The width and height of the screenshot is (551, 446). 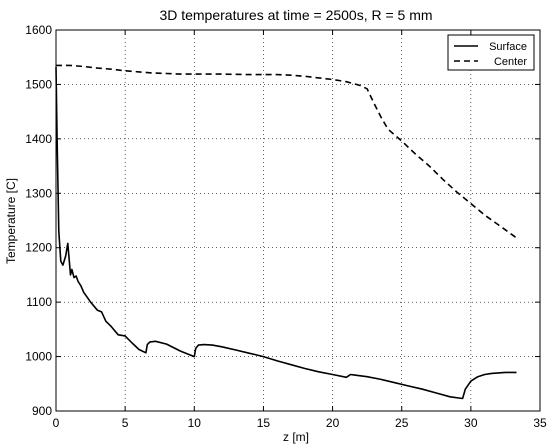 I want to click on x-tick-label: 15, so click(x=264, y=423).